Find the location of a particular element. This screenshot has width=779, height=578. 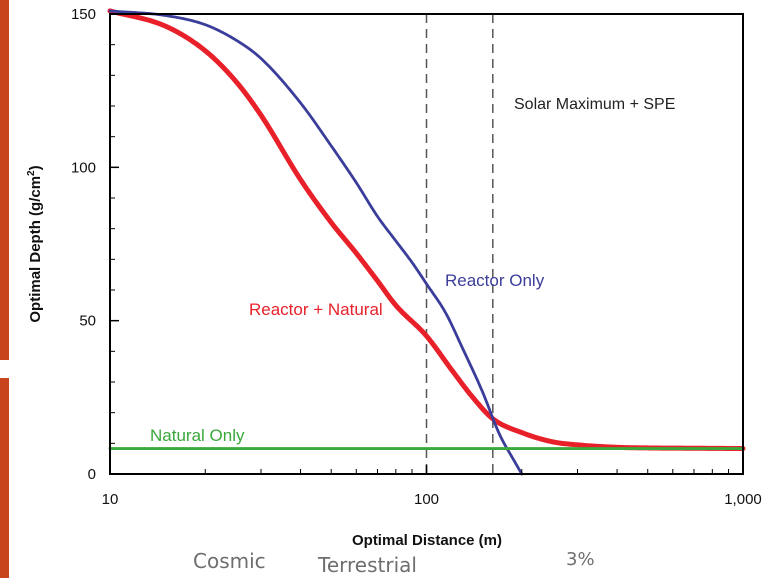

y-tick-label: 50 is located at coordinates (87, 321).